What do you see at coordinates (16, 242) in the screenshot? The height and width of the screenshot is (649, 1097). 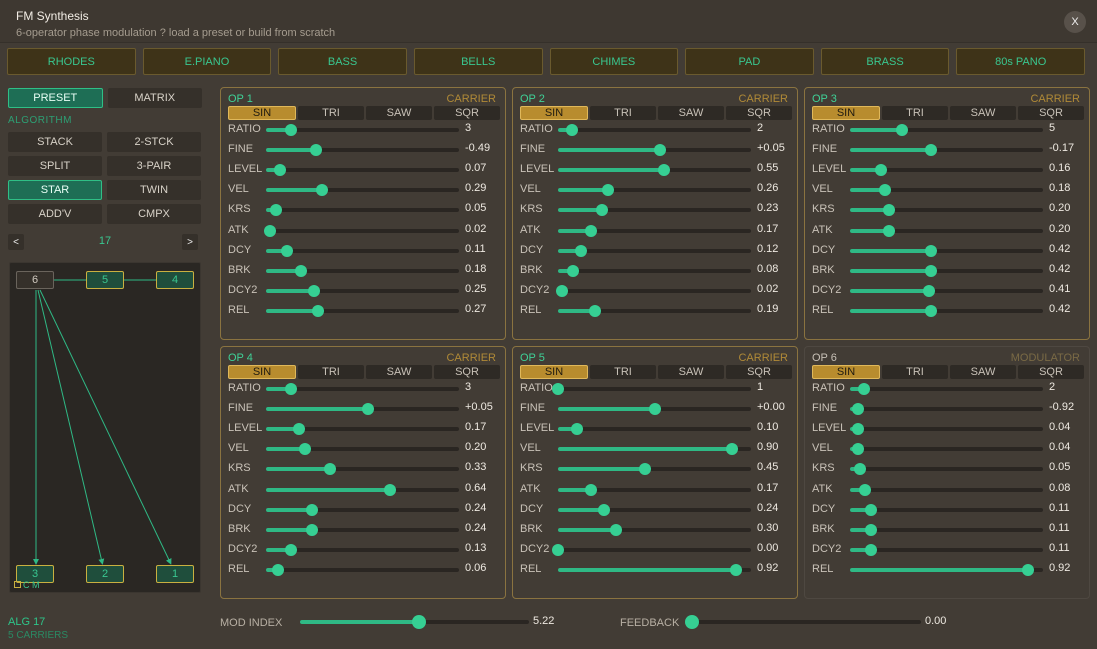 I see `prev-algorithm-button: <` at bounding box center [16, 242].